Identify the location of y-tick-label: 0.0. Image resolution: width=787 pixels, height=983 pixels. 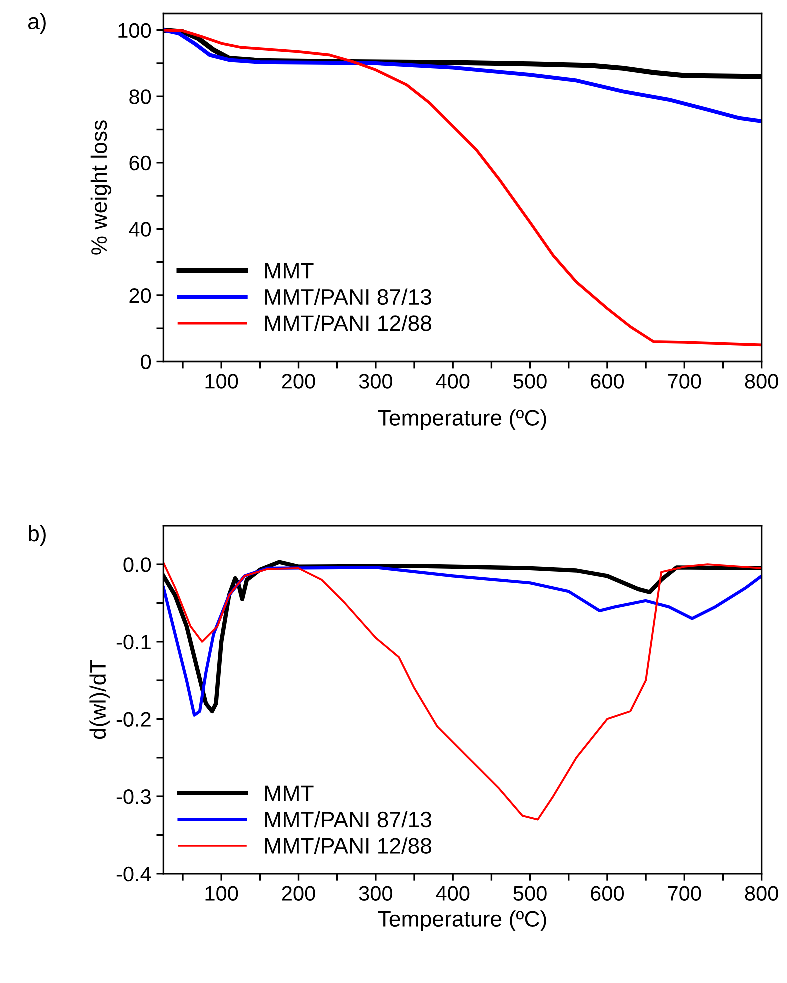
(138, 565).